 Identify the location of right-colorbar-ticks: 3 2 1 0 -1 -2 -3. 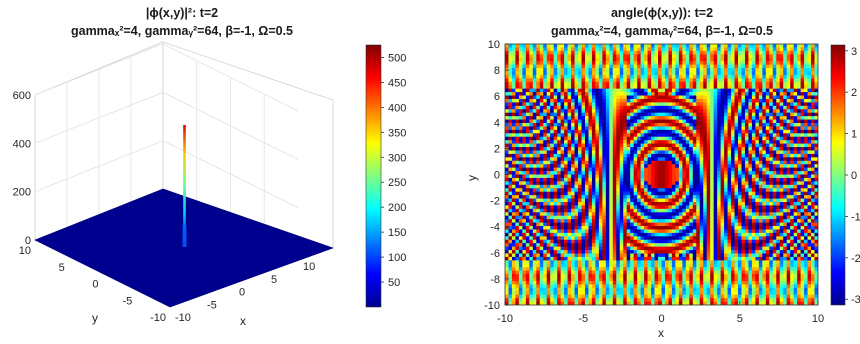
(852, 176).